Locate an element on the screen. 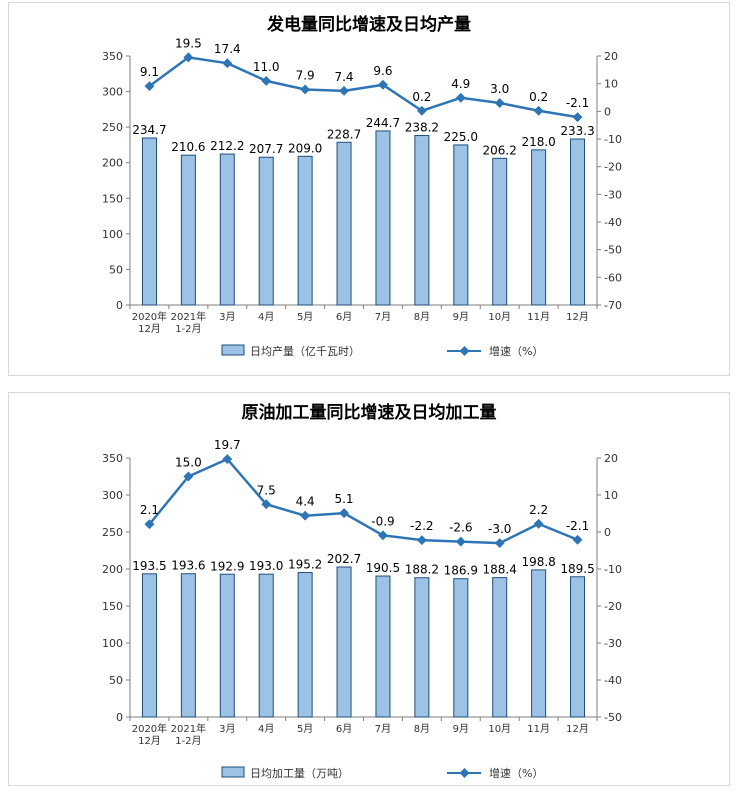 The height and width of the screenshot is (791, 738). line-value-label: 7.4 is located at coordinates (343, 77).